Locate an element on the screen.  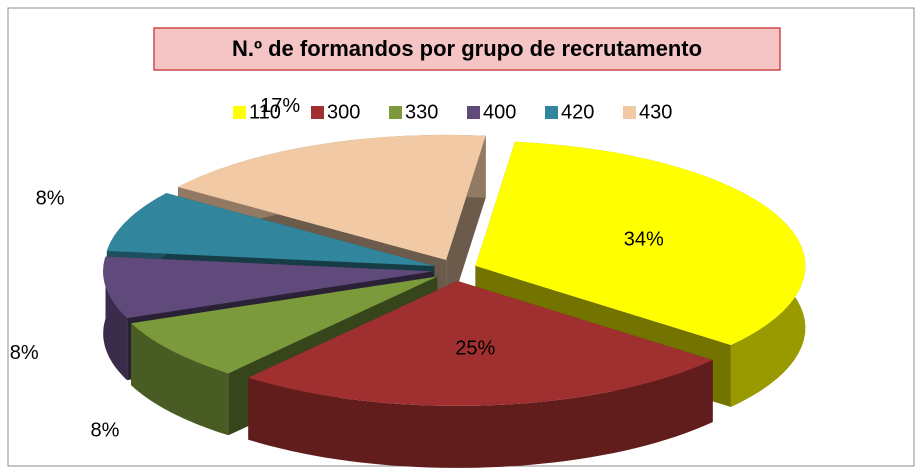
data-label: 17% is located at coordinates (280, 106).